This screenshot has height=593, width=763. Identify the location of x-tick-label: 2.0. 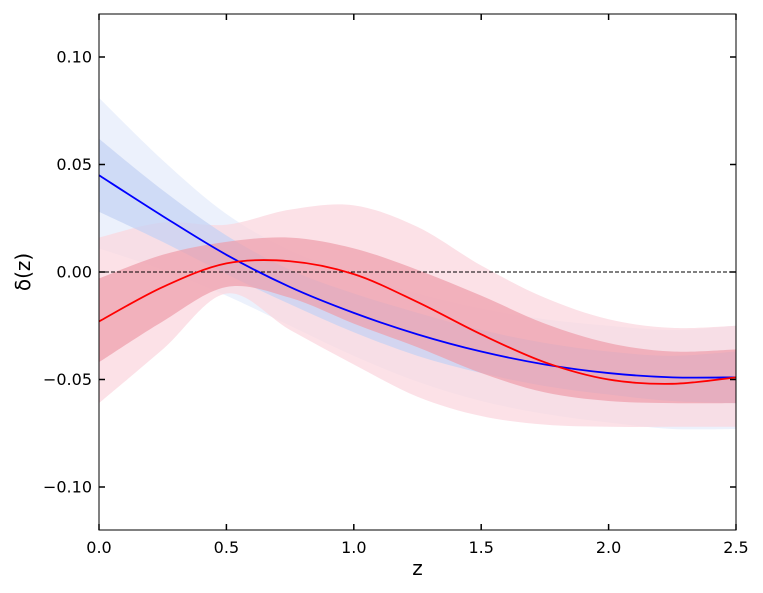
(608, 547).